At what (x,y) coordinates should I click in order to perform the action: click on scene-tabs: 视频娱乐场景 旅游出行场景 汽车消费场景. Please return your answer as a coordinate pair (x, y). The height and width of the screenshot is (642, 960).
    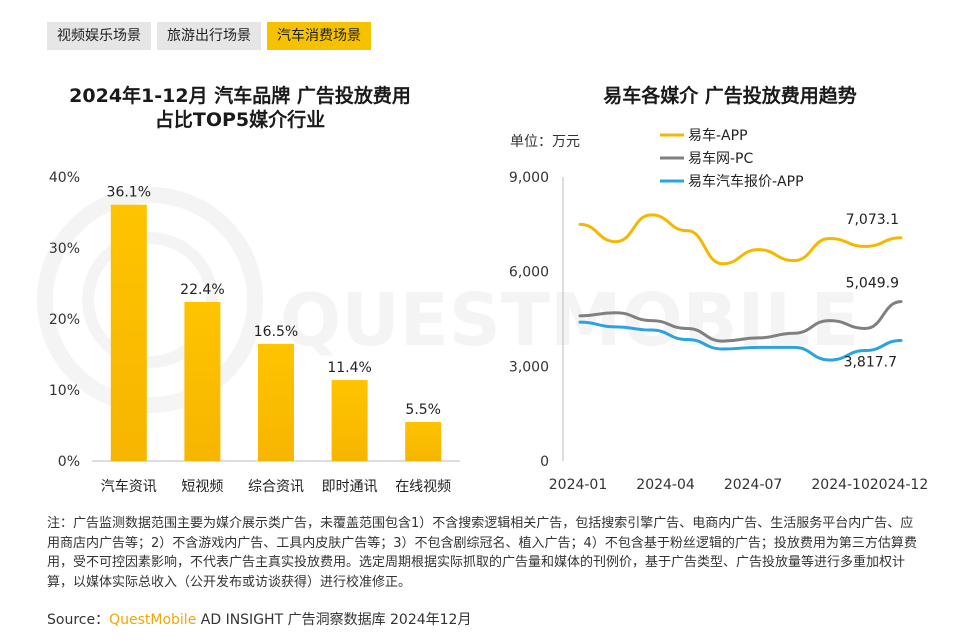
    Looking at the image, I should click on (209, 36).